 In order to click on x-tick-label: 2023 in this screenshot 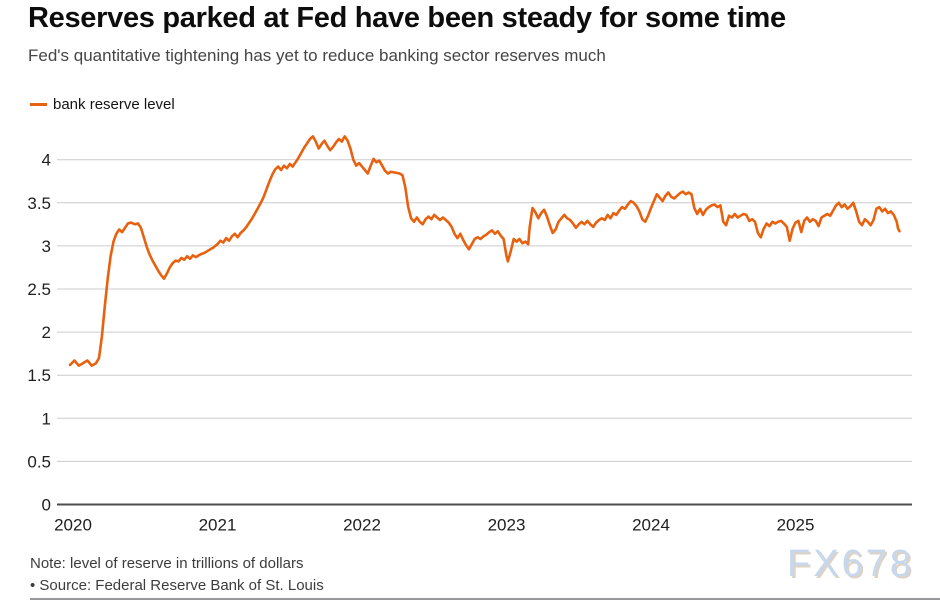, I will do `click(507, 525)`.